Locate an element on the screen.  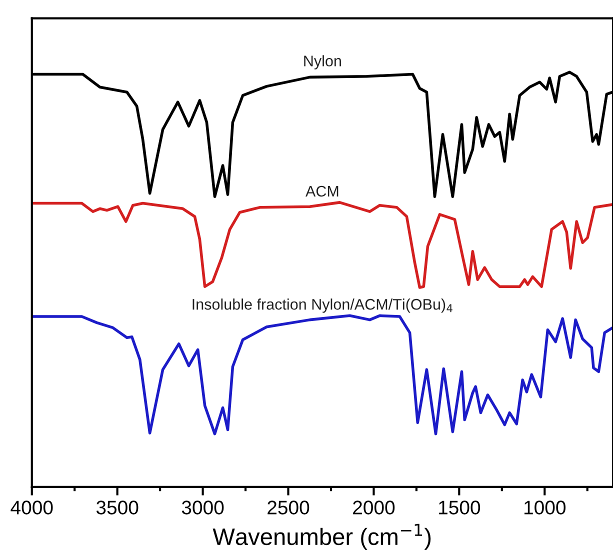
x-tick-label: 3500 is located at coordinates (117, 507).